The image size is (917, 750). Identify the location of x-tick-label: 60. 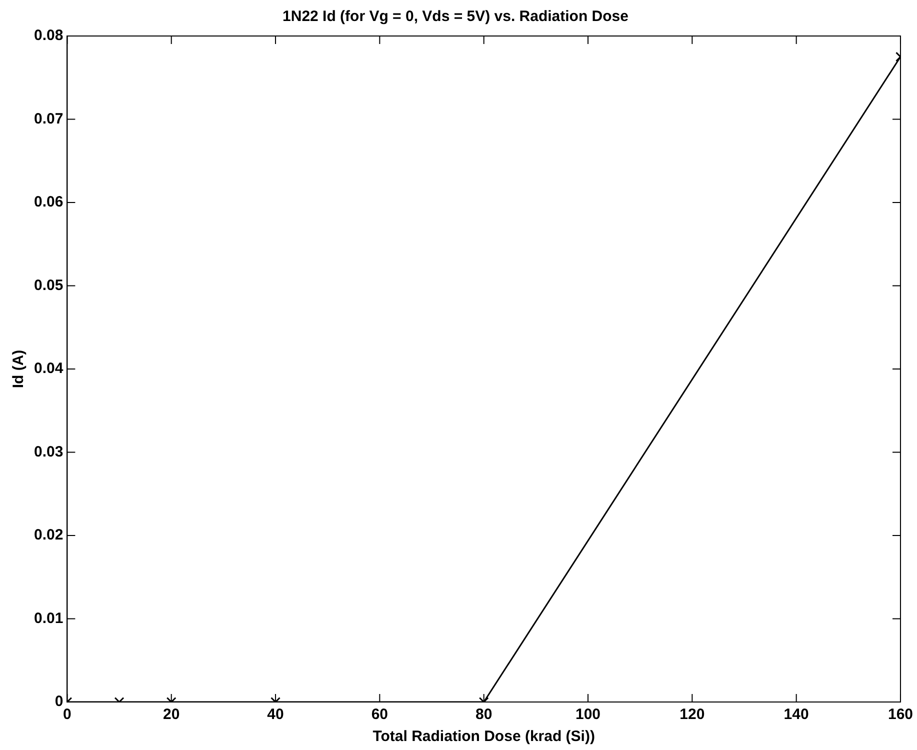
(379, 715).